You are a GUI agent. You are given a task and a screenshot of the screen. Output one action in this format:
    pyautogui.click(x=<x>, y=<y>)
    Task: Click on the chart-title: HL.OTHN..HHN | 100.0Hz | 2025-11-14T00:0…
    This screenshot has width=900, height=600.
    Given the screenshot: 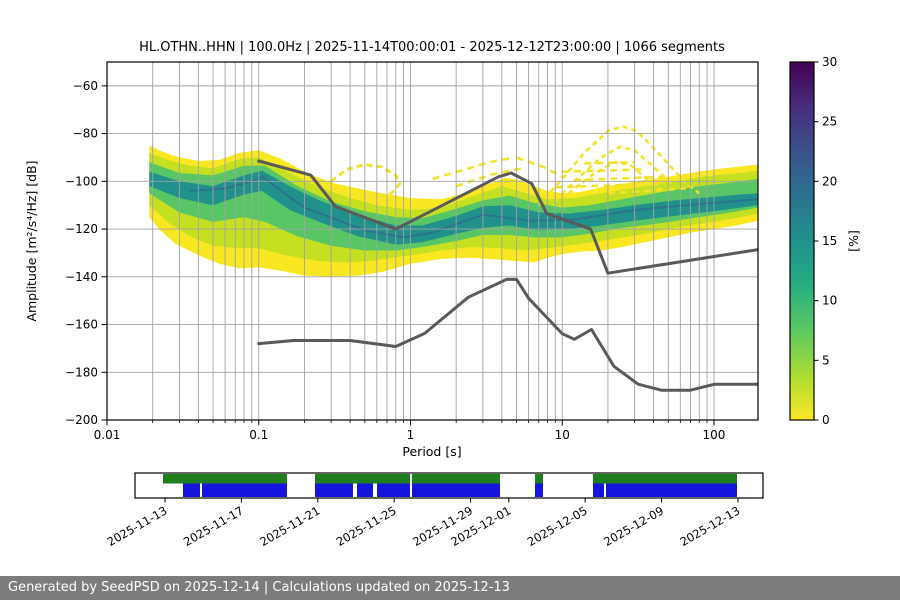 What is the action you would take?
    pyautogui.click(x=432, y=47)
    